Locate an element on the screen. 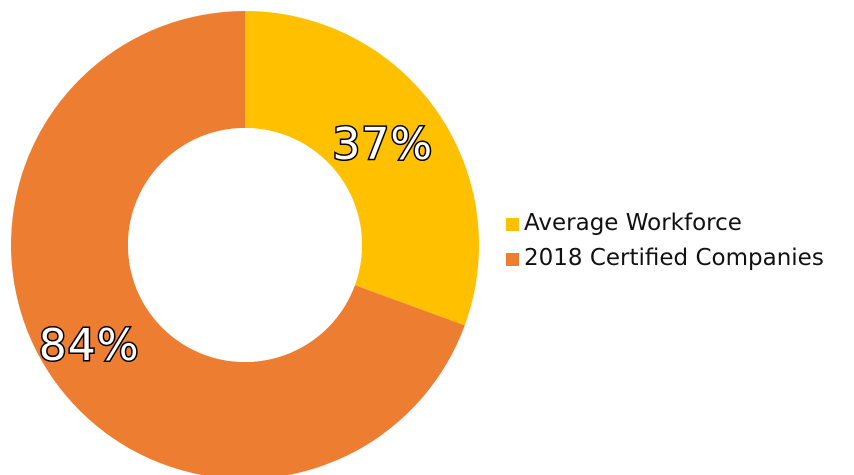  donut-hole is located at coordinates (245, 245).